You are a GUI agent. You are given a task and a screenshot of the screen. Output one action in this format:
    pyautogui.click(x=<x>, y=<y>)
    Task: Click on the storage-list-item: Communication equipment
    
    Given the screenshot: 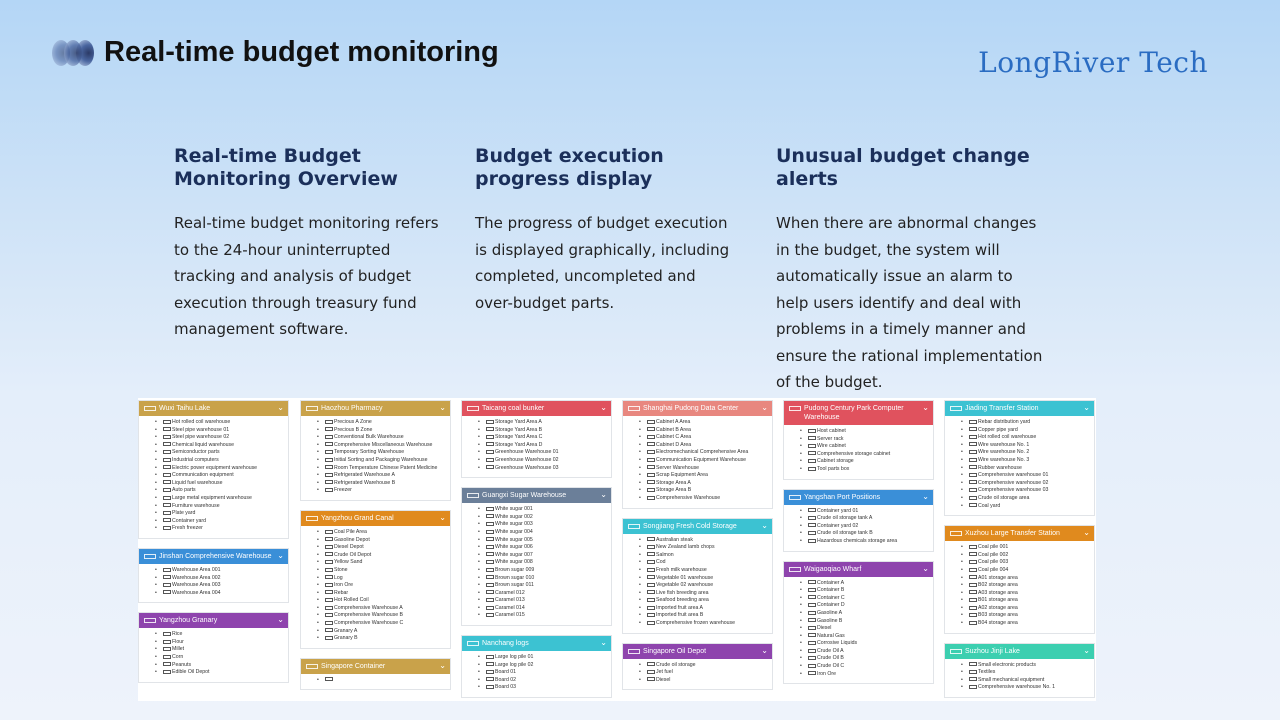 What is the action you would take?
    pyautogui.click(x=219, y=476)
    